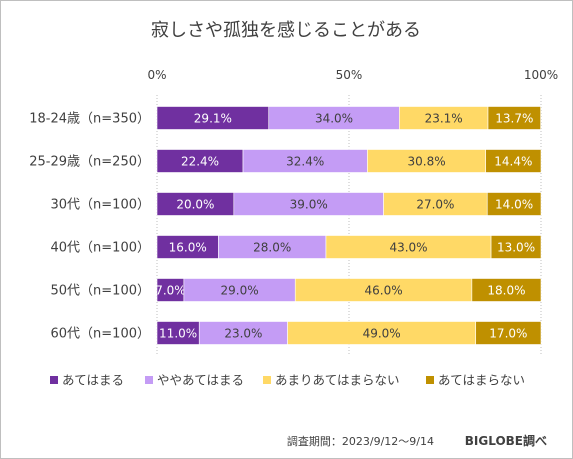 This screenshot has width=573, height=459. I want to click on category-label: 18-24歳（n=350）, so click(89, 119).